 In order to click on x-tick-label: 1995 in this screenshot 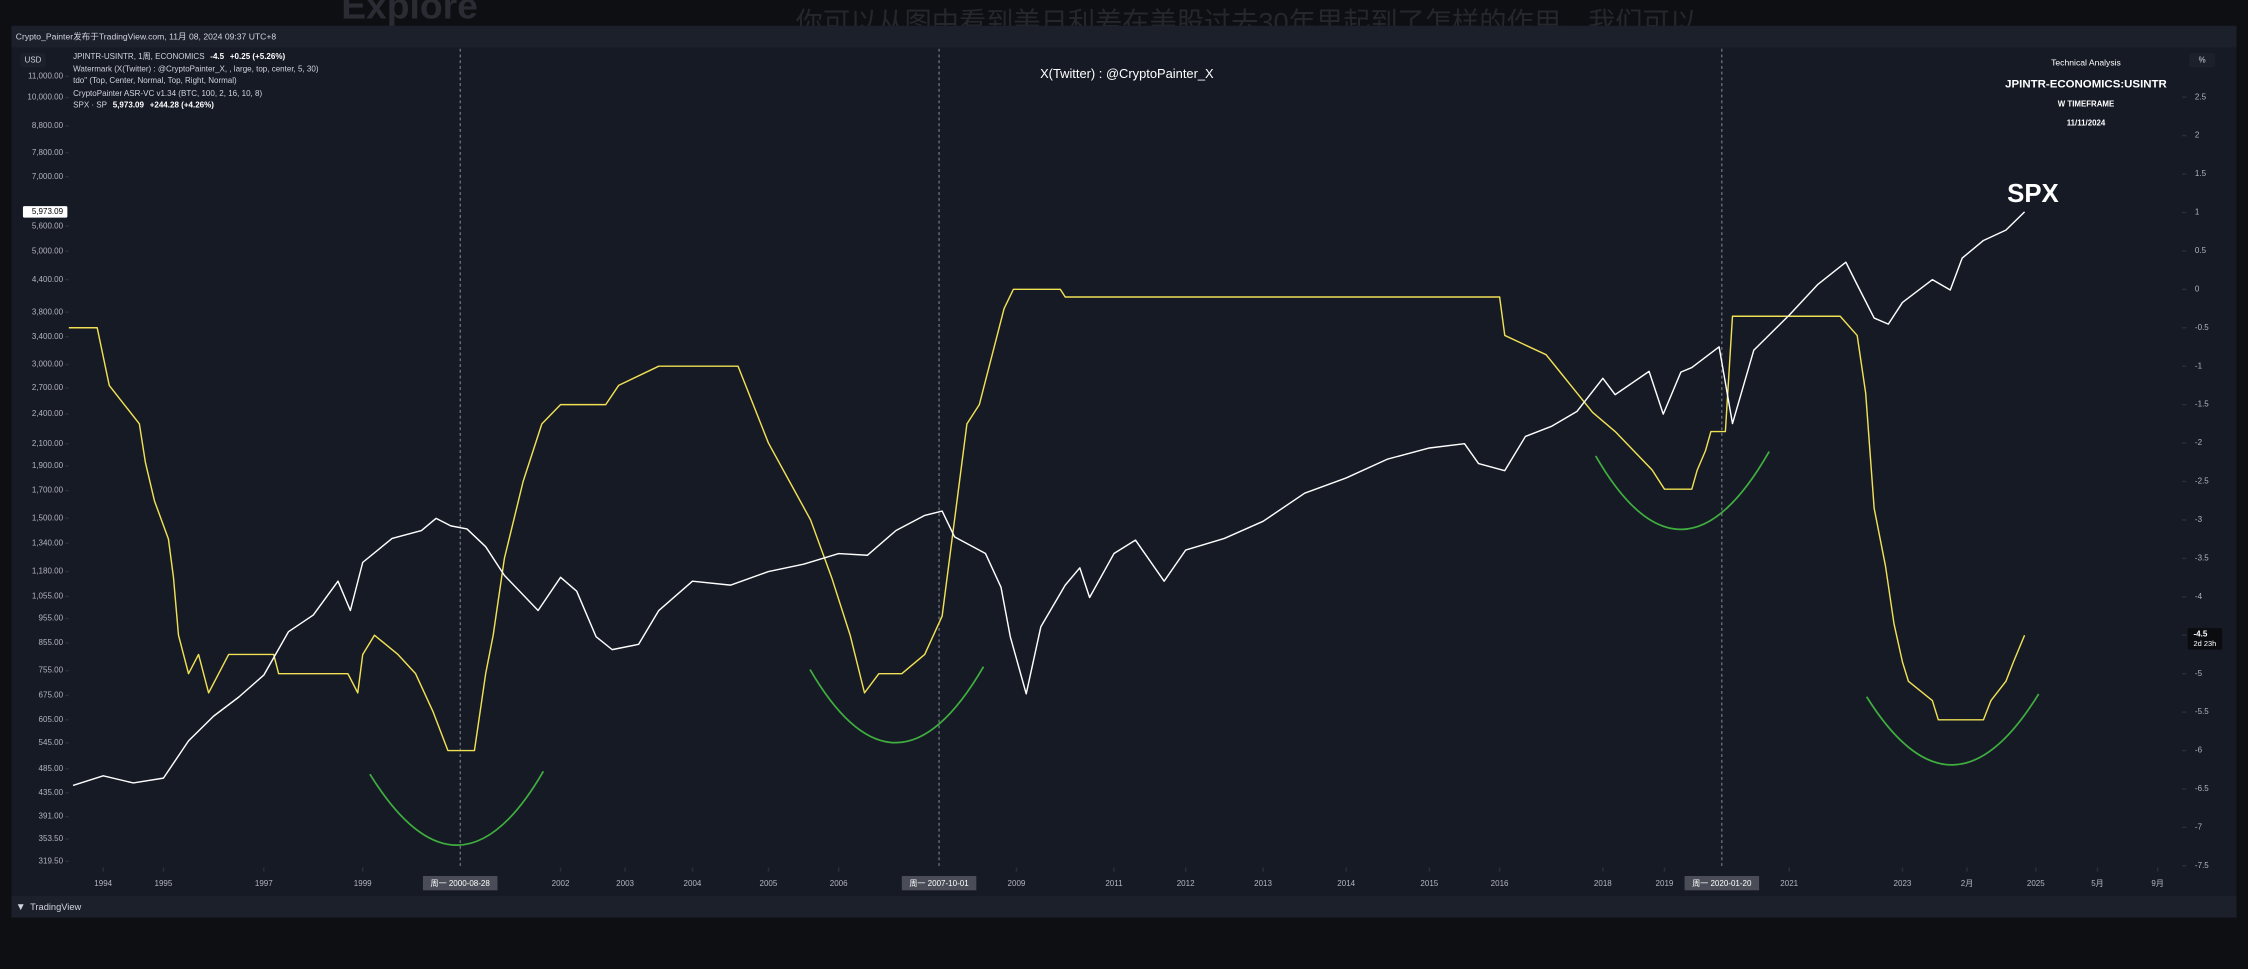, I will do `click(164, 883)`.